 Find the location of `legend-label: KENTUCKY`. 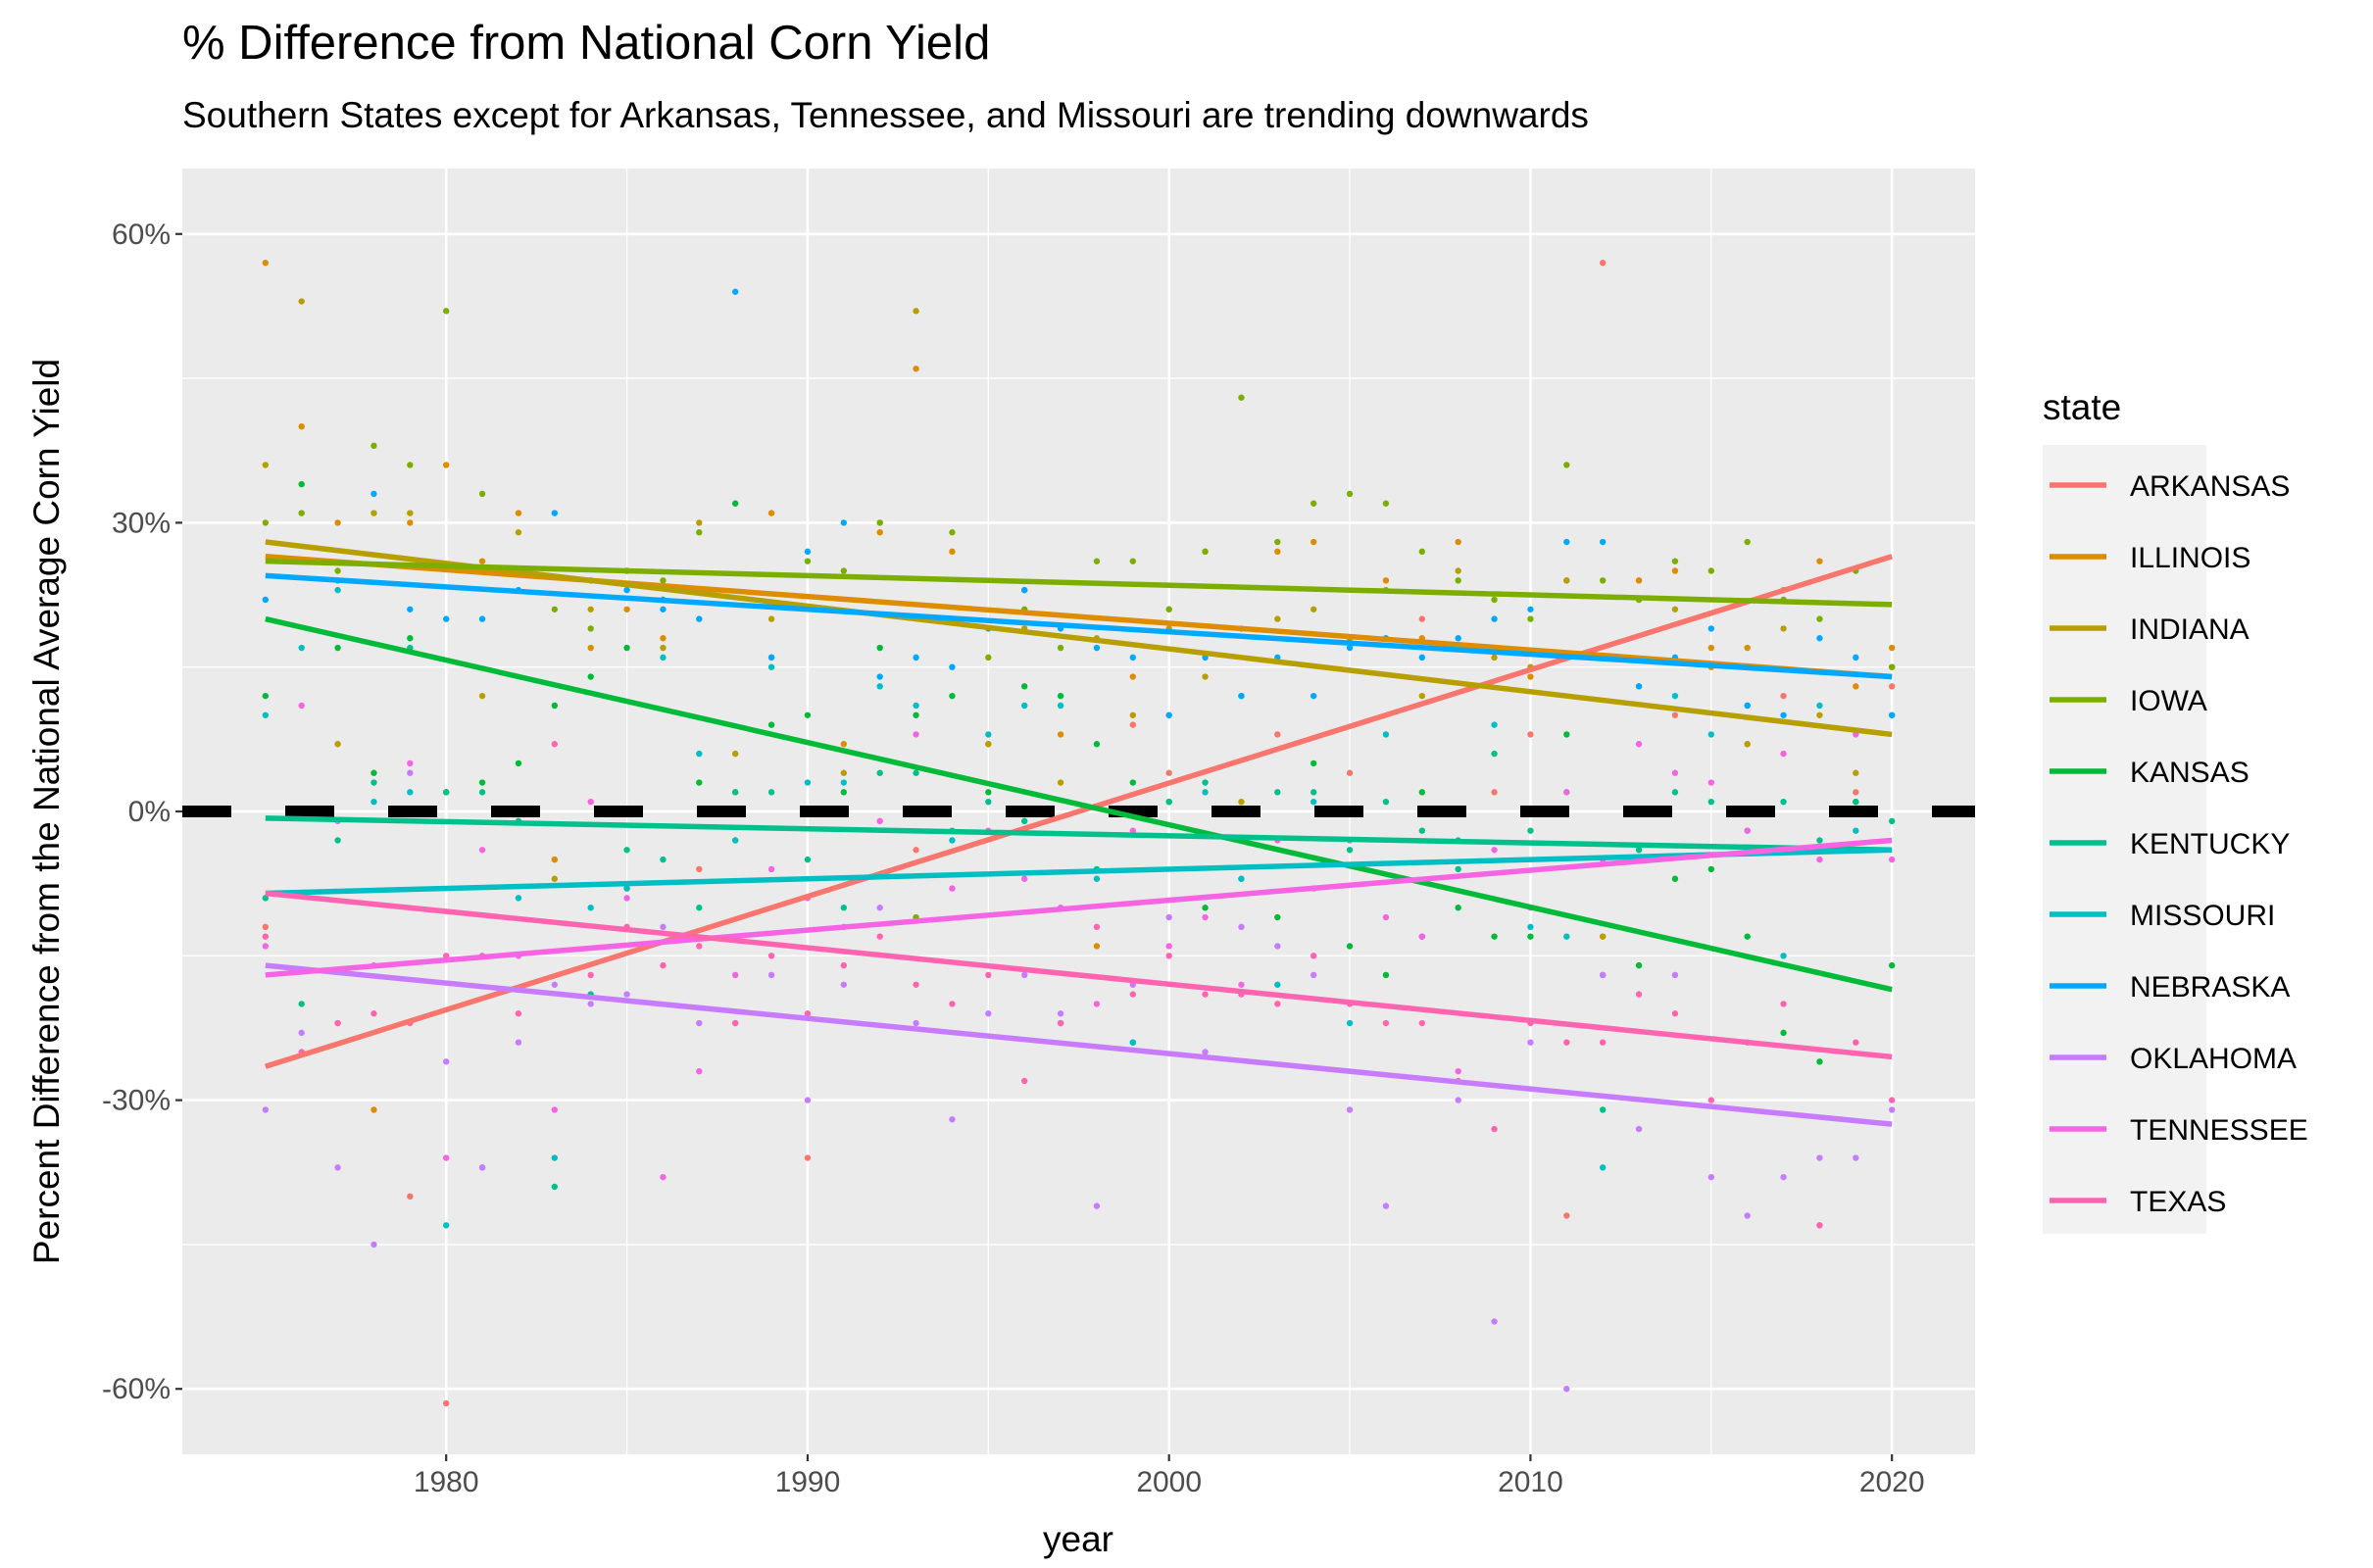

legend-label: KENTUCKY is located at coordinates (2210, 844).